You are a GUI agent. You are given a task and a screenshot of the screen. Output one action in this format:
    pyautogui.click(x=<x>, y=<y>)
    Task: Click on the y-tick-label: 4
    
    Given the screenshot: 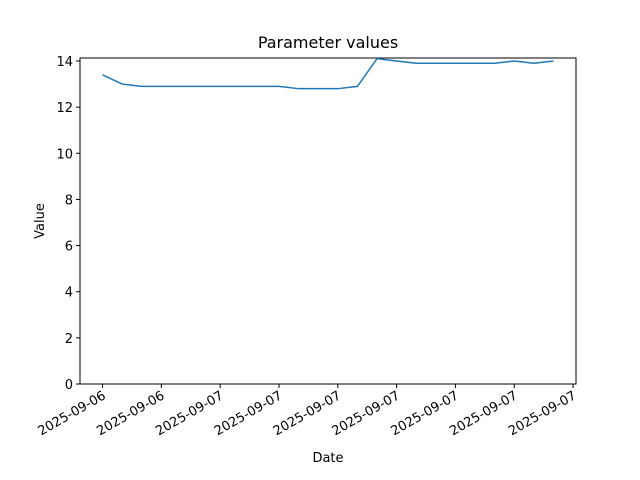 What is the action you would take?
    pyautogui.click(x=69, y=293)
    